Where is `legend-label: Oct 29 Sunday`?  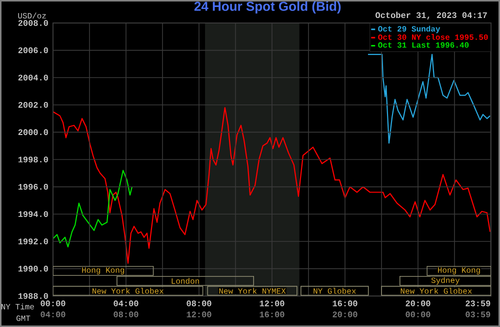
legend-label: Oct 29 Sunday is located at coordinates (409, 30).